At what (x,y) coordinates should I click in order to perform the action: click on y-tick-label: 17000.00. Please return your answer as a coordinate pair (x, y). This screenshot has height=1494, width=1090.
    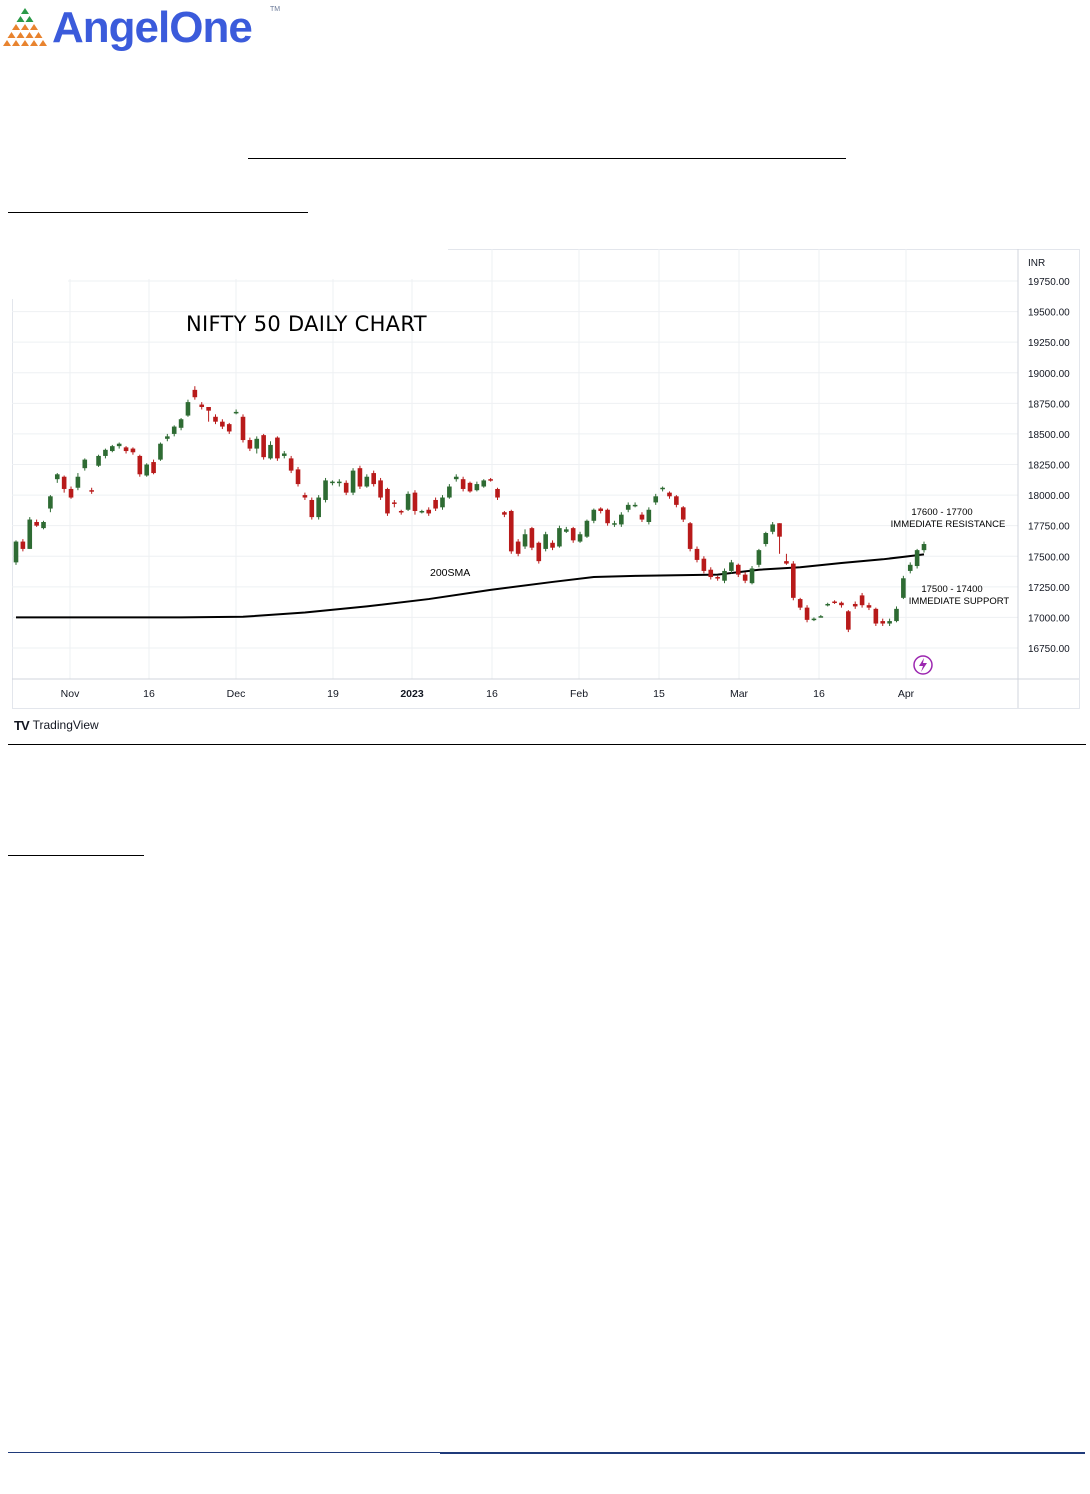
    Looking at the image, I should click on (1049, 618).